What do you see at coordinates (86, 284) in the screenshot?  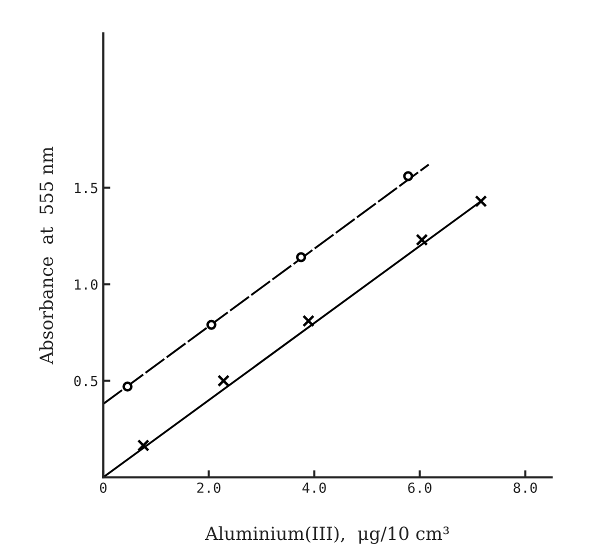 I see `y-tick-label: 1.0` at bounding box center [86, 284].